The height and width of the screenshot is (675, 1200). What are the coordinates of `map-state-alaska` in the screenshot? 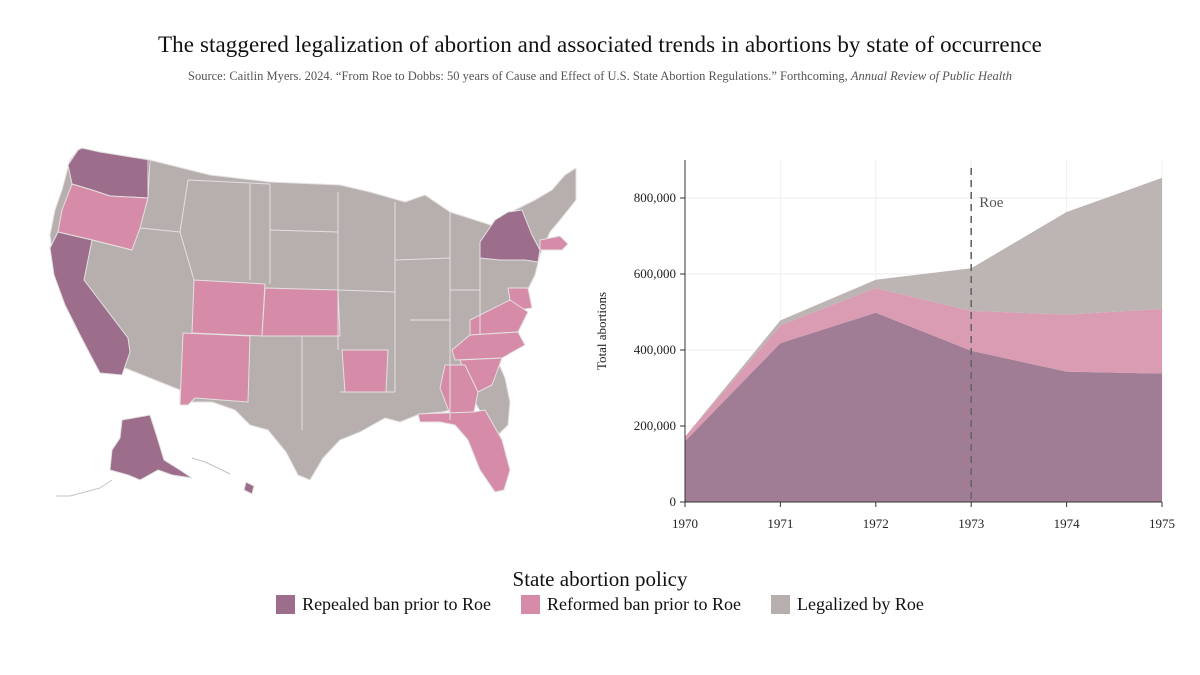 It's located at (151, 447).